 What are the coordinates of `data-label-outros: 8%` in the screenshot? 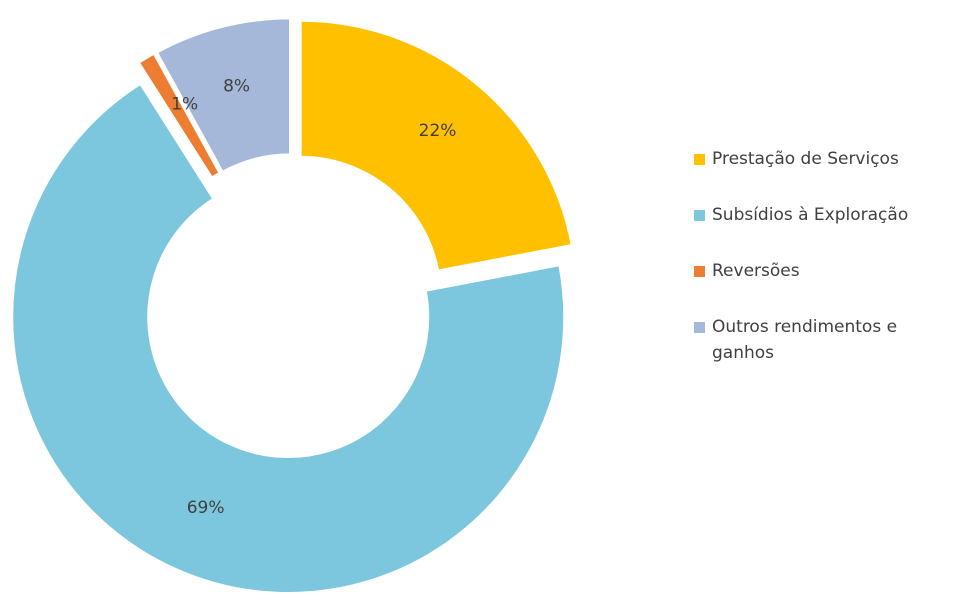 It's located at (236, 86).